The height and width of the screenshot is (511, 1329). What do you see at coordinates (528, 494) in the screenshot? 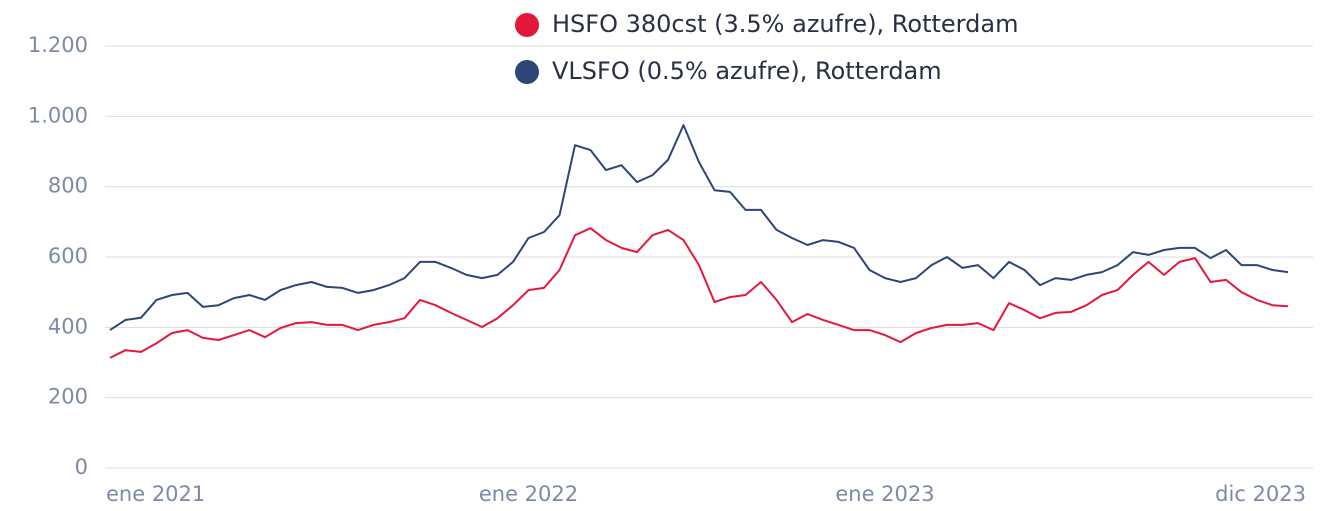
I see `x-tick-label: ene 2022` at bounding box center [528, 494].